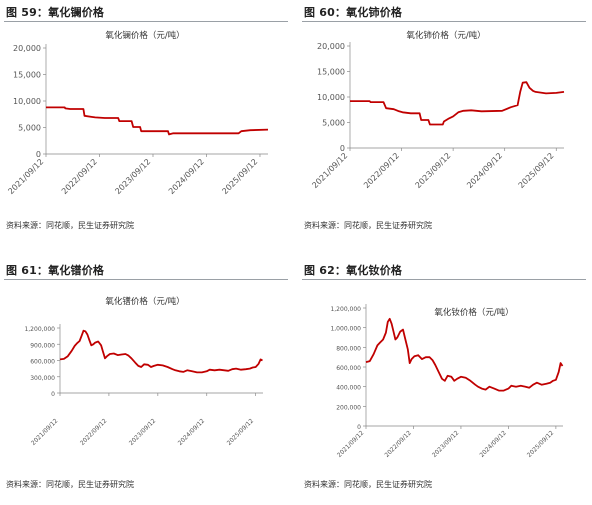  I want to click on y-tick-label: 300,000, so click(42, 378).